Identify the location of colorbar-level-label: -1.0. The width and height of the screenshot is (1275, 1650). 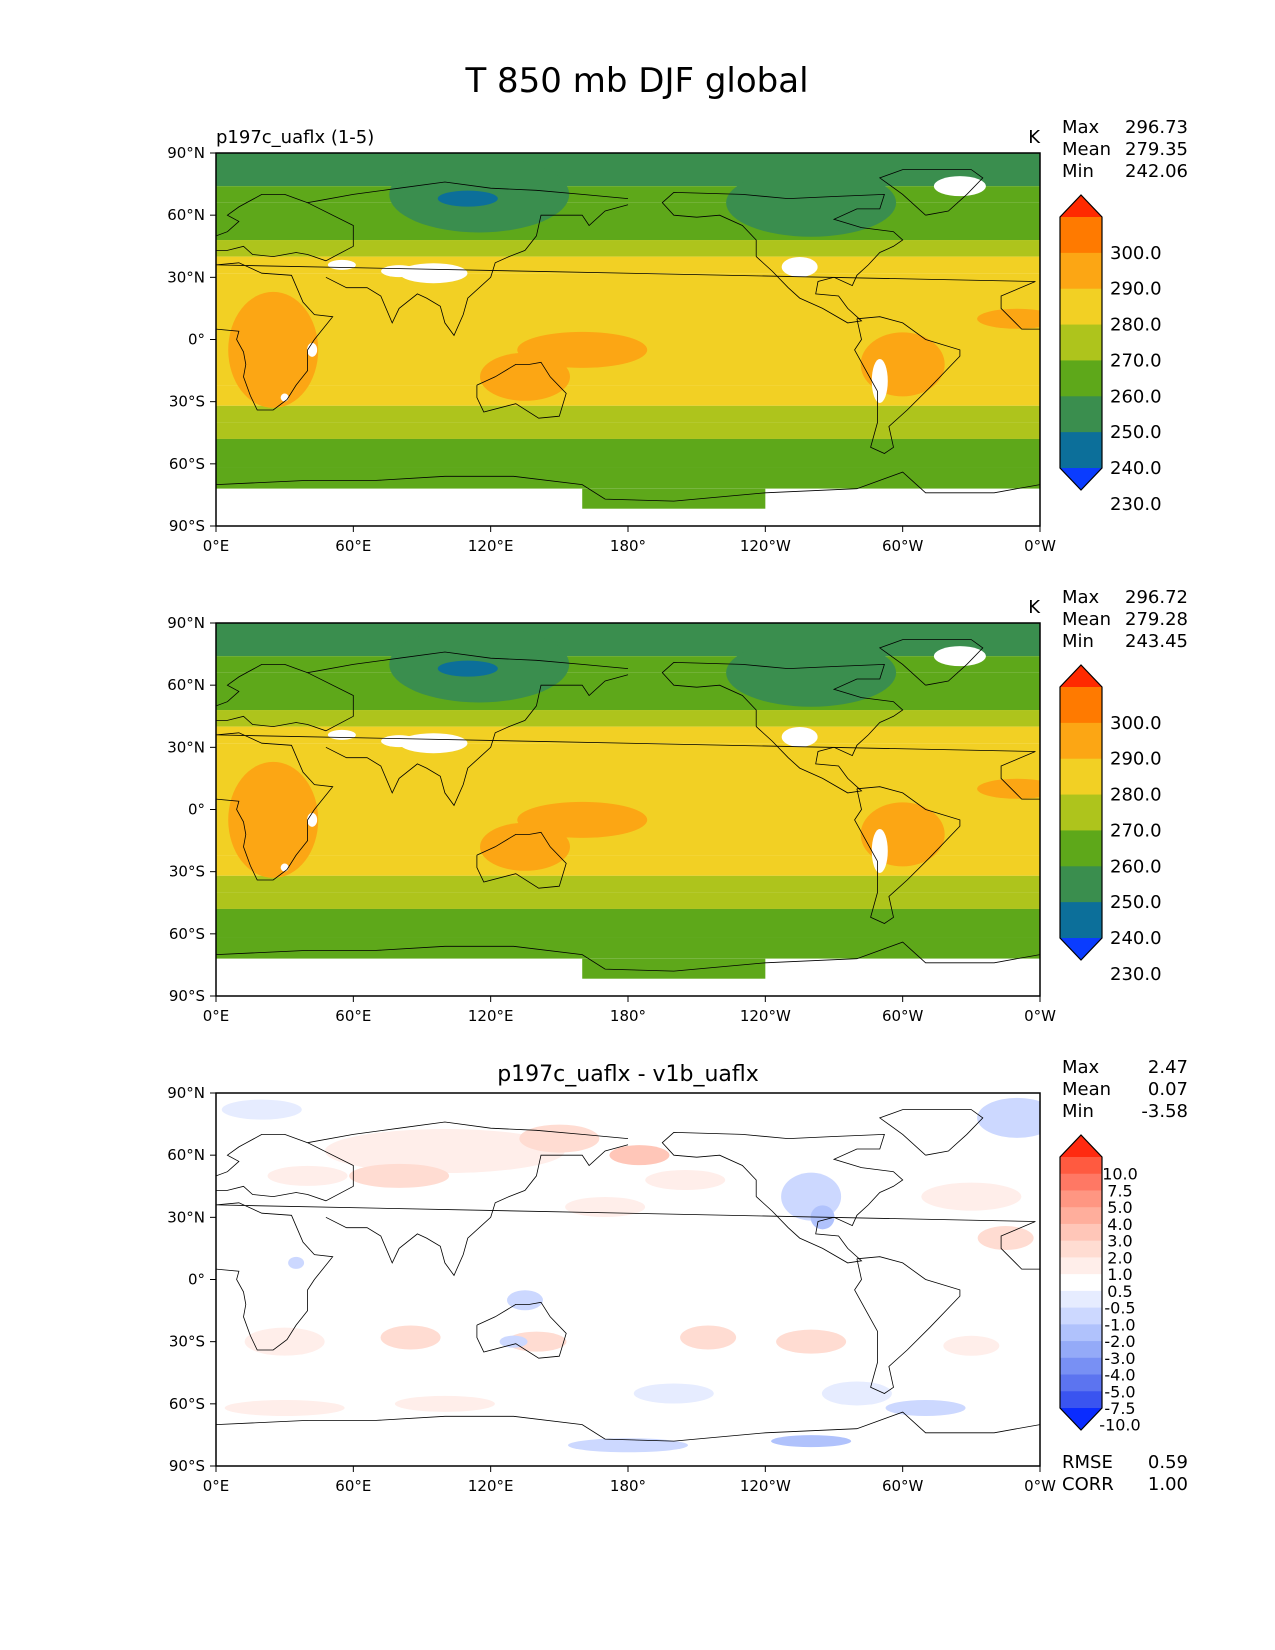
(1119, 1324).